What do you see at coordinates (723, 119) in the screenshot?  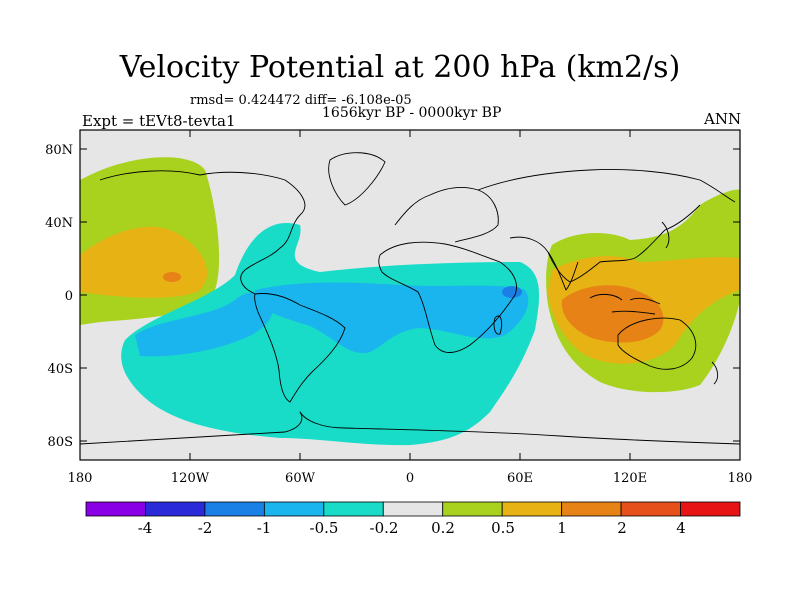 I see `season-label: ANN` at bounding box center [723, 119].